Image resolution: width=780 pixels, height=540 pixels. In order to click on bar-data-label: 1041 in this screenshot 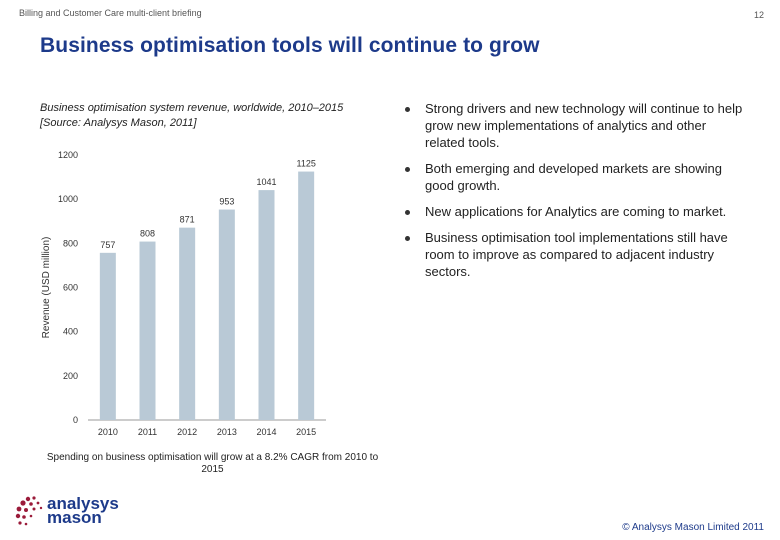, I will do `click(266, 182)`.